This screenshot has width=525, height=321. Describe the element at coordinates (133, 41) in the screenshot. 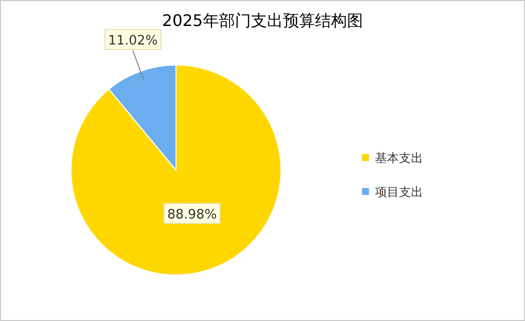

I see `data-label: 11.02%` at that location.